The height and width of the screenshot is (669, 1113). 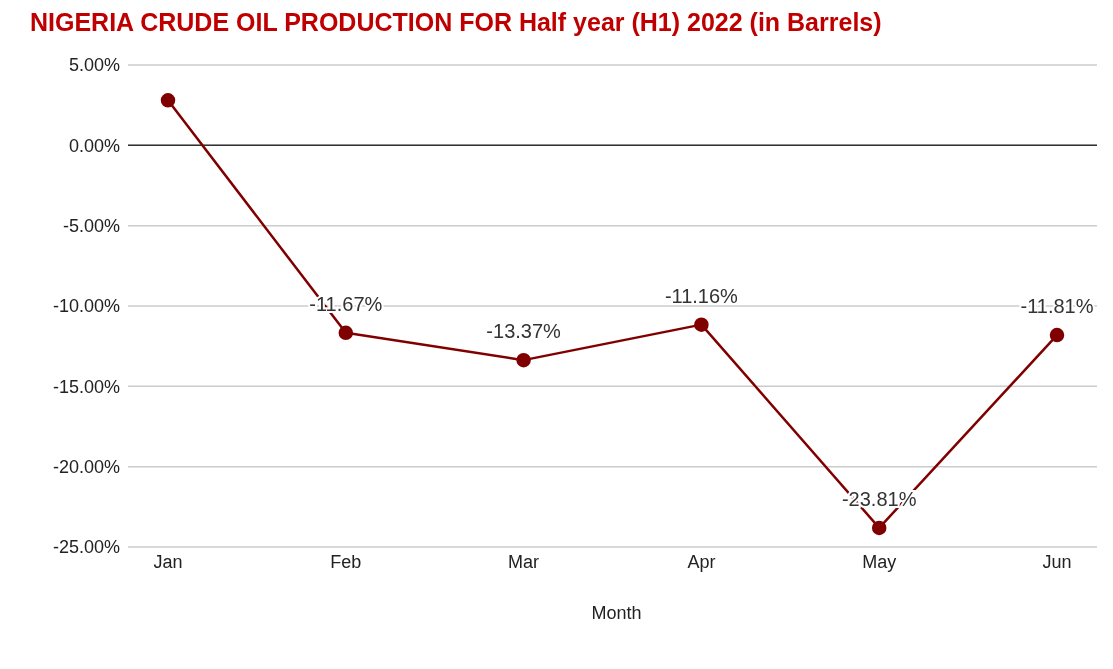 What do you see at coordinates (168, 561) in the screenshot?
I see `x-tick-label: Jan` at bounding box center [168, 561].